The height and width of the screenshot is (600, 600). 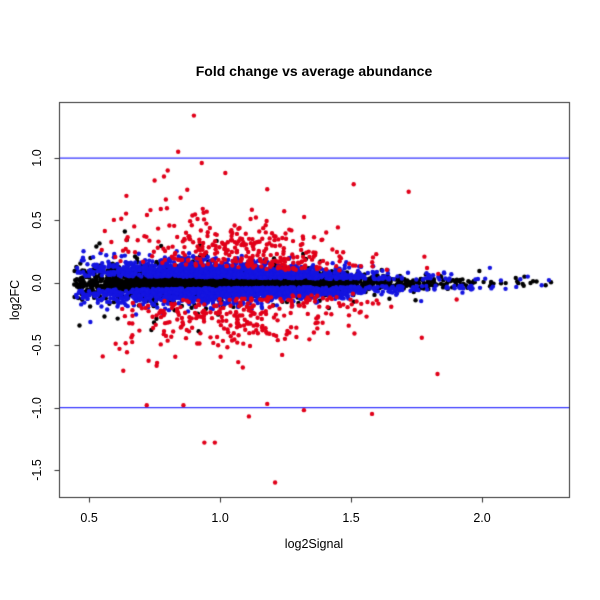 What do you see at coordinates (482, 518) in the screenshot?
I see `x-tick-label: 2.0` at bounding box center [482, 518].